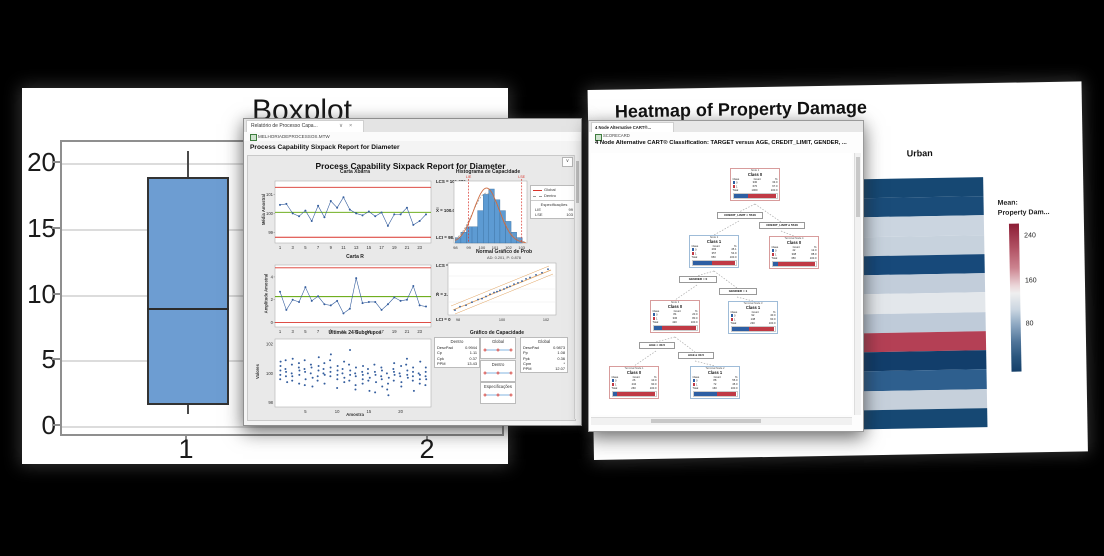 Image resolution: width=1104 pixels, height=556 pixels. What do you see at coordinates (369, 331) in the screenshot?
I see `svg-text: 15` at bounding box center [369, 331].